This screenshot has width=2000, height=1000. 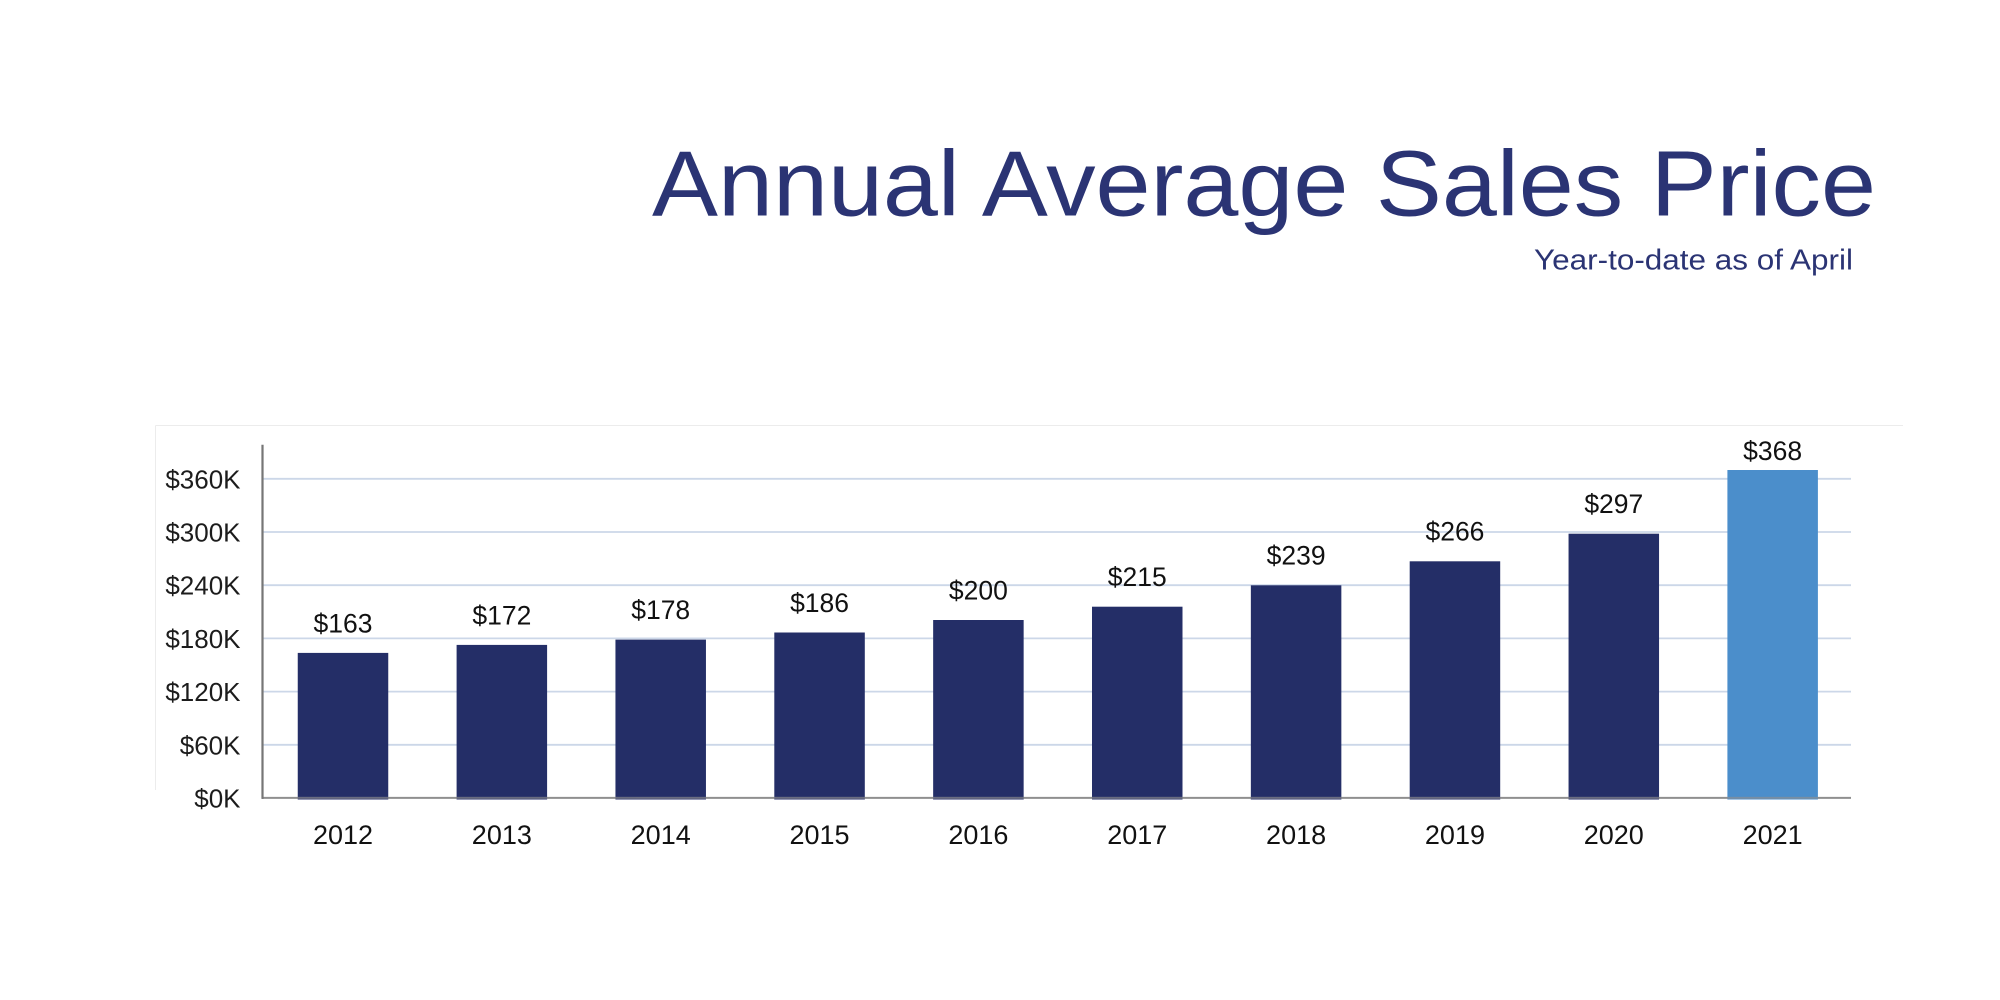 What do you see at coordinates (1264, 184) in the screenshot?
I see `svg-text: Annual Average Sales Price` at bounding box center [1264, 184].